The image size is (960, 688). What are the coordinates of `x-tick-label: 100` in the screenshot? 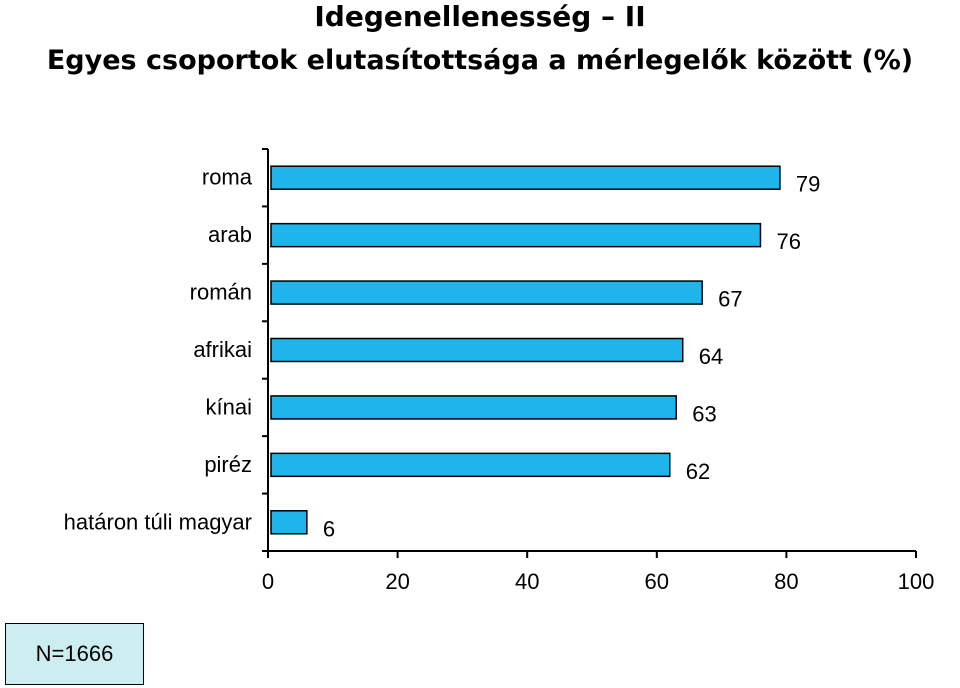 It's located at (916, 581).